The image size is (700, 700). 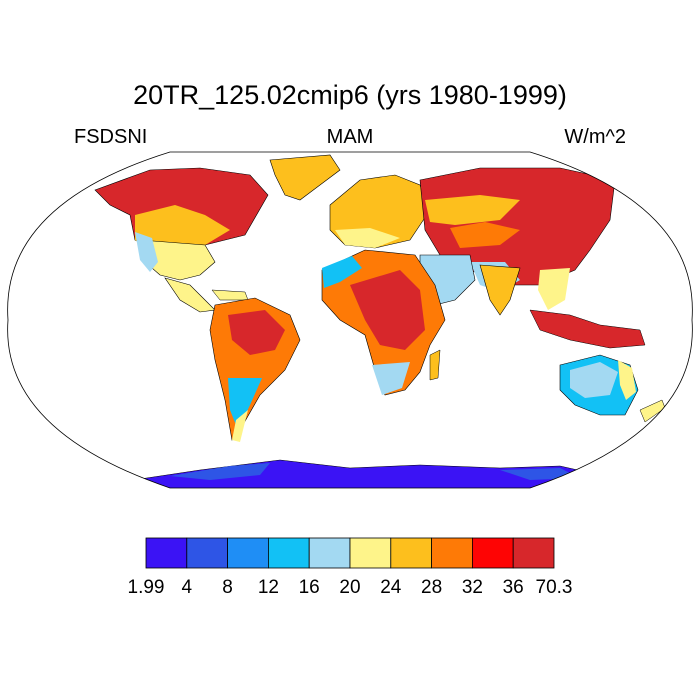 I want to click on antarctica-region, so click(x=220, y=471).